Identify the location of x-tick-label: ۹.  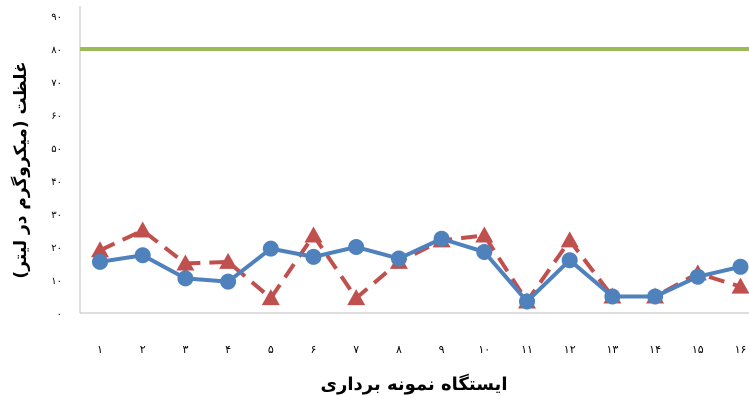
(442, 349).